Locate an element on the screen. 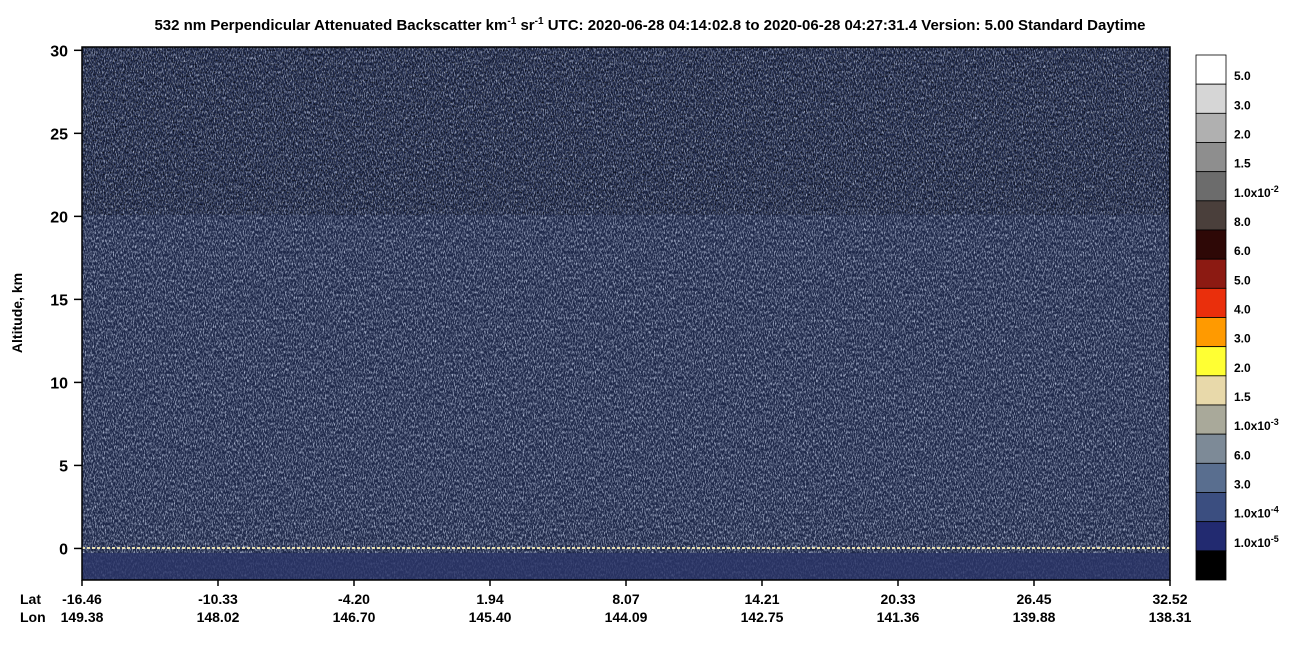  lat-label: -10.33 is located at coordinates (218, 599).